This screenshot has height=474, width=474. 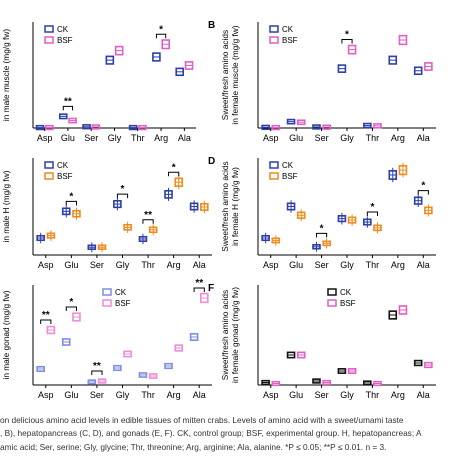 I want to click on panel-d-legend-swatch-bsf, so click(x=274, y=176).